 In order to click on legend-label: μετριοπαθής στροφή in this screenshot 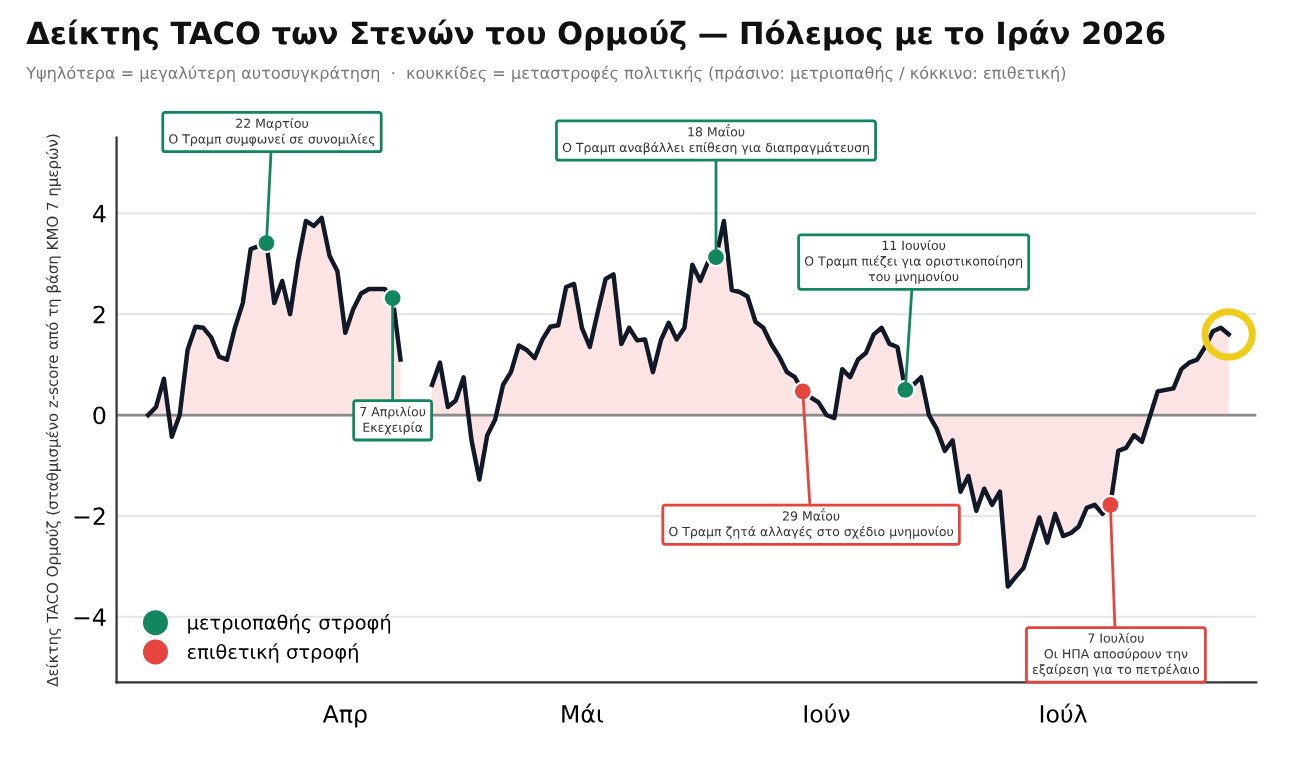, I will do `click(289, 623)`.